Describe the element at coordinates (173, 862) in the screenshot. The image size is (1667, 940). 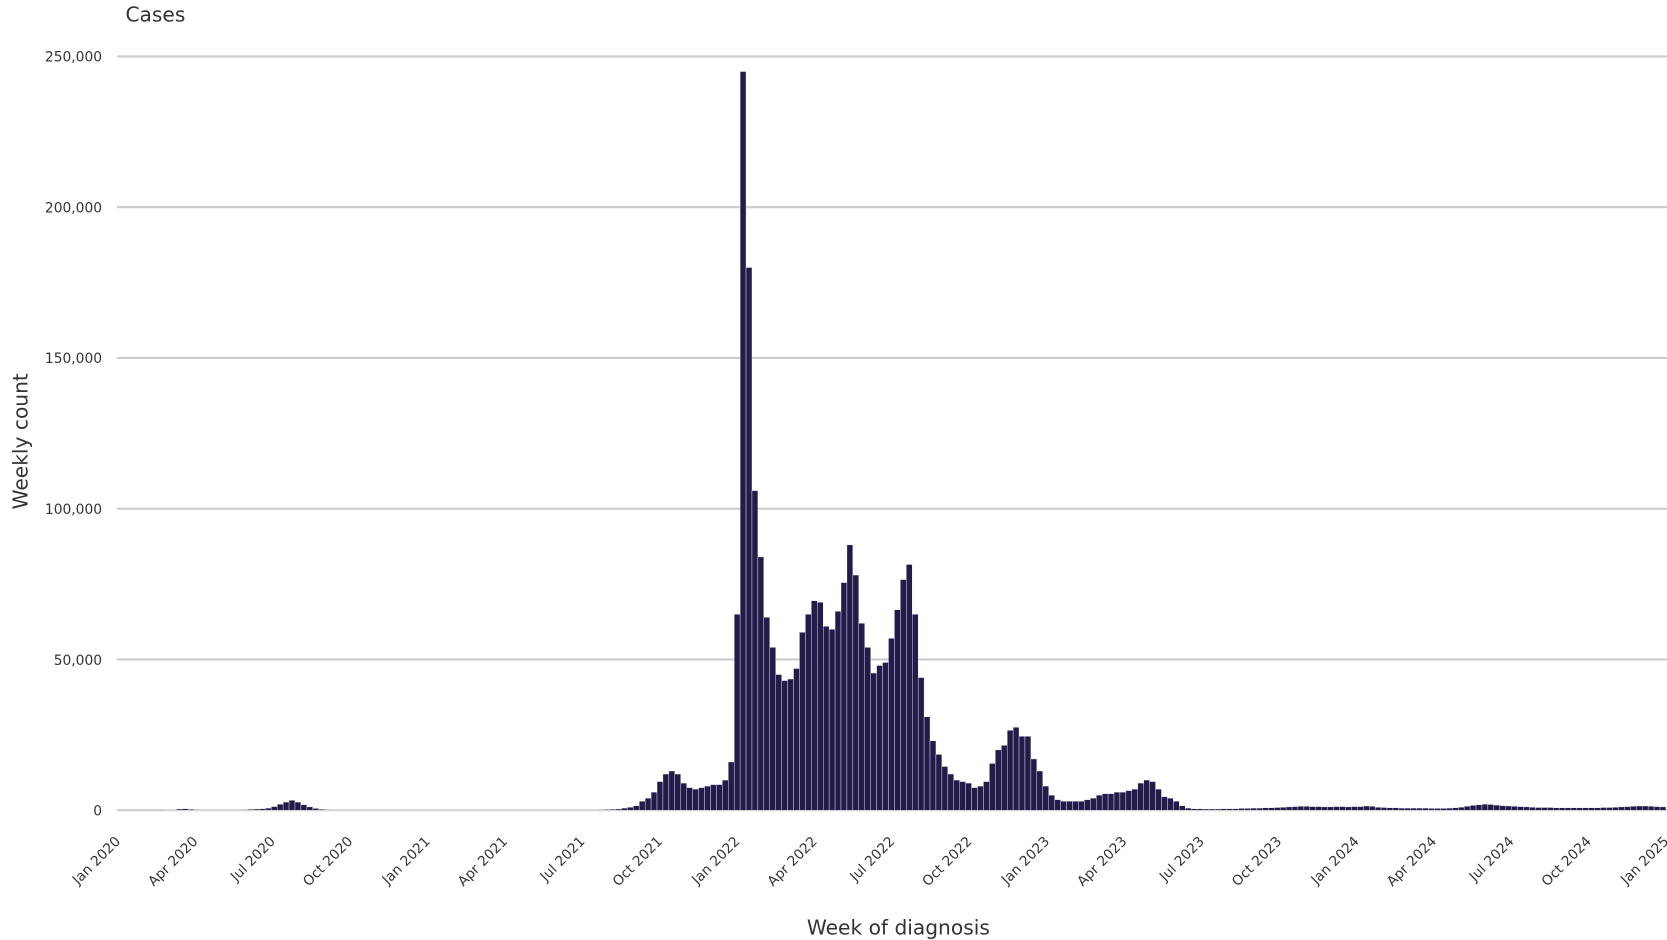
I see `x-tick-label: Apr 2020` at that location.